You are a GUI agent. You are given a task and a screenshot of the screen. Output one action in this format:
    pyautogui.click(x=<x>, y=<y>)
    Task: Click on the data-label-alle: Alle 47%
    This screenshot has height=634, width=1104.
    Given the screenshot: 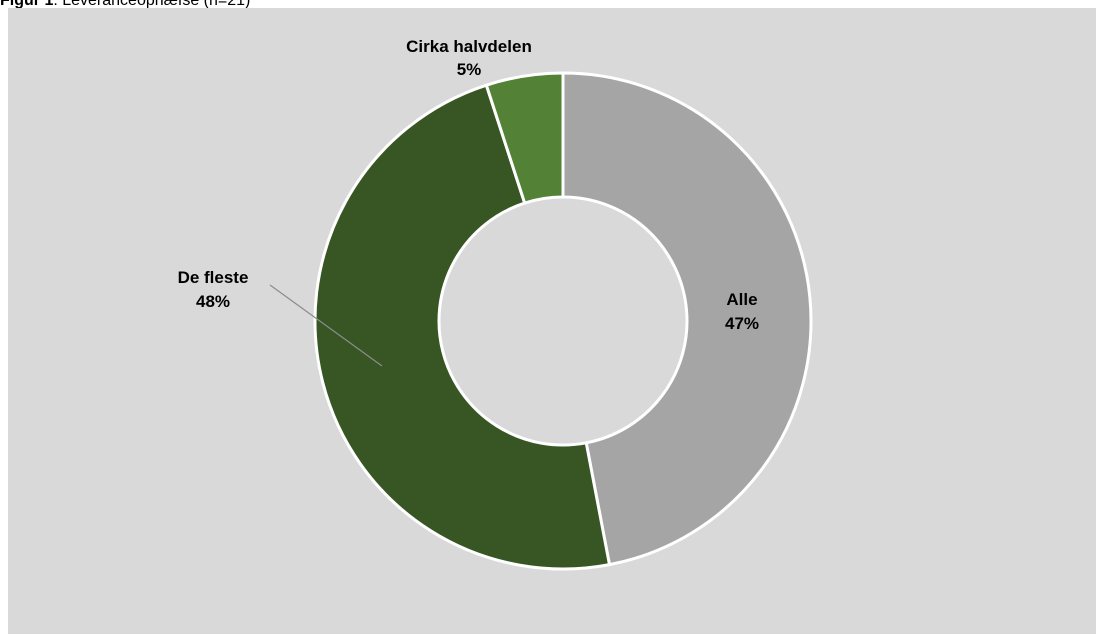 What is the action you would take?
    pyautogui.click(x=742, y=311)
    